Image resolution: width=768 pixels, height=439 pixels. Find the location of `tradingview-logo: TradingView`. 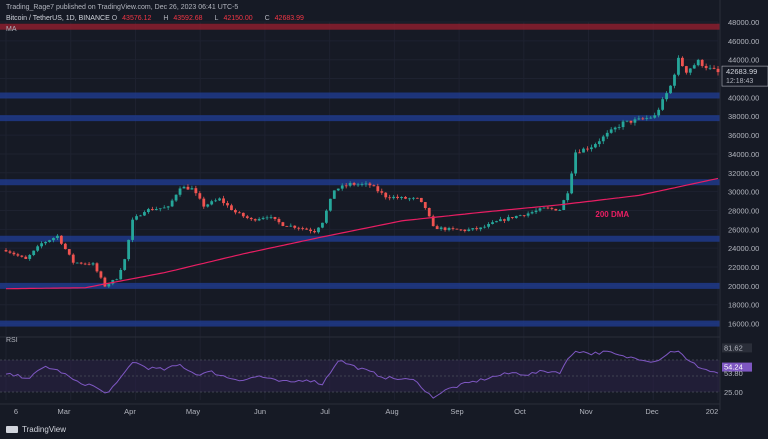

tradingview-logo: TradingView is located at coordinates (36, 429).